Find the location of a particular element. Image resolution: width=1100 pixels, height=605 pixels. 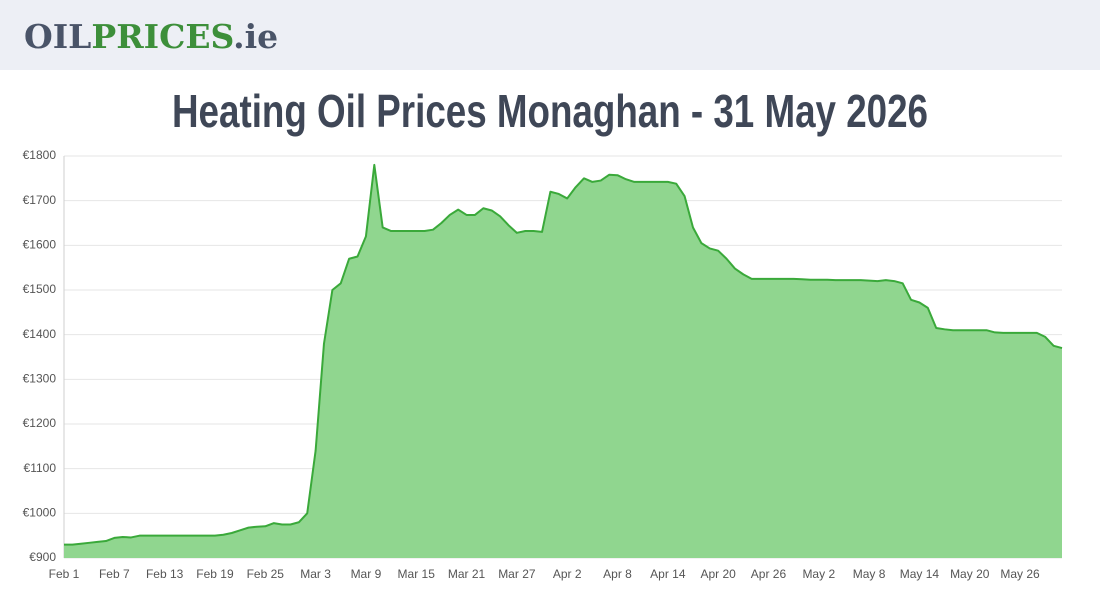

x-tick-label: Feb 25 is located at coordinates (266, 574).